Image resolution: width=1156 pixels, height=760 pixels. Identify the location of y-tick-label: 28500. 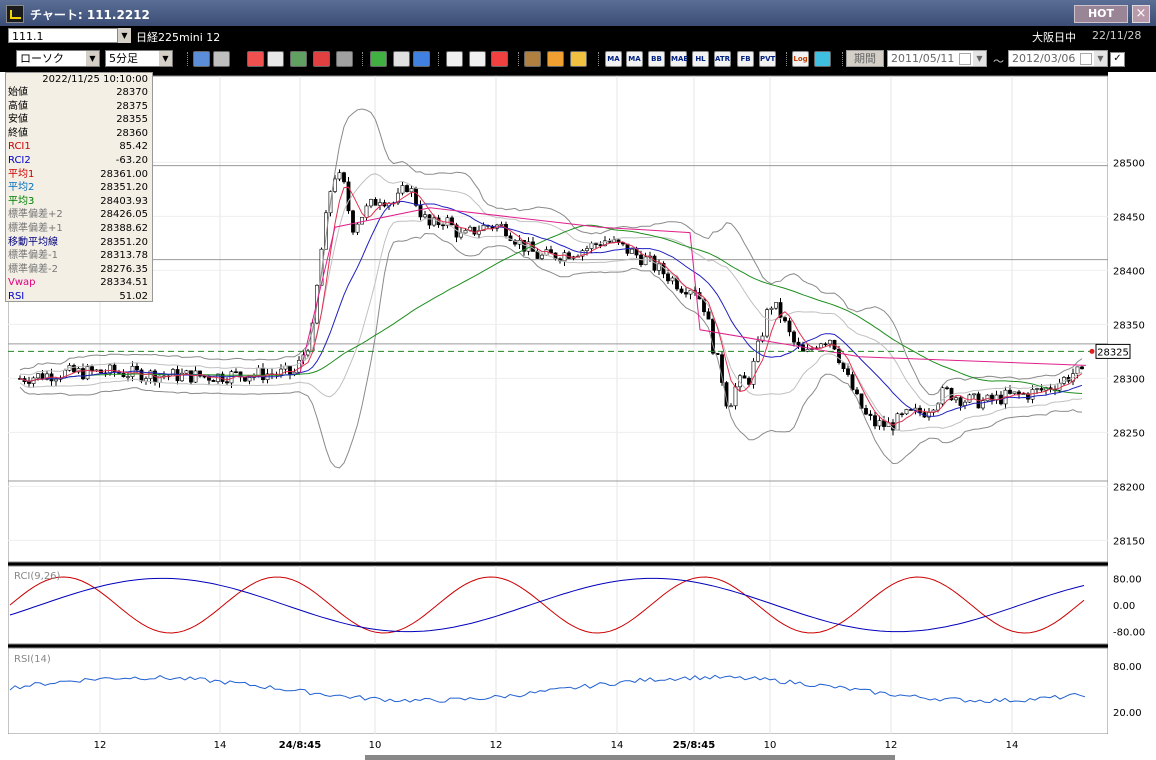
(1129, 163).